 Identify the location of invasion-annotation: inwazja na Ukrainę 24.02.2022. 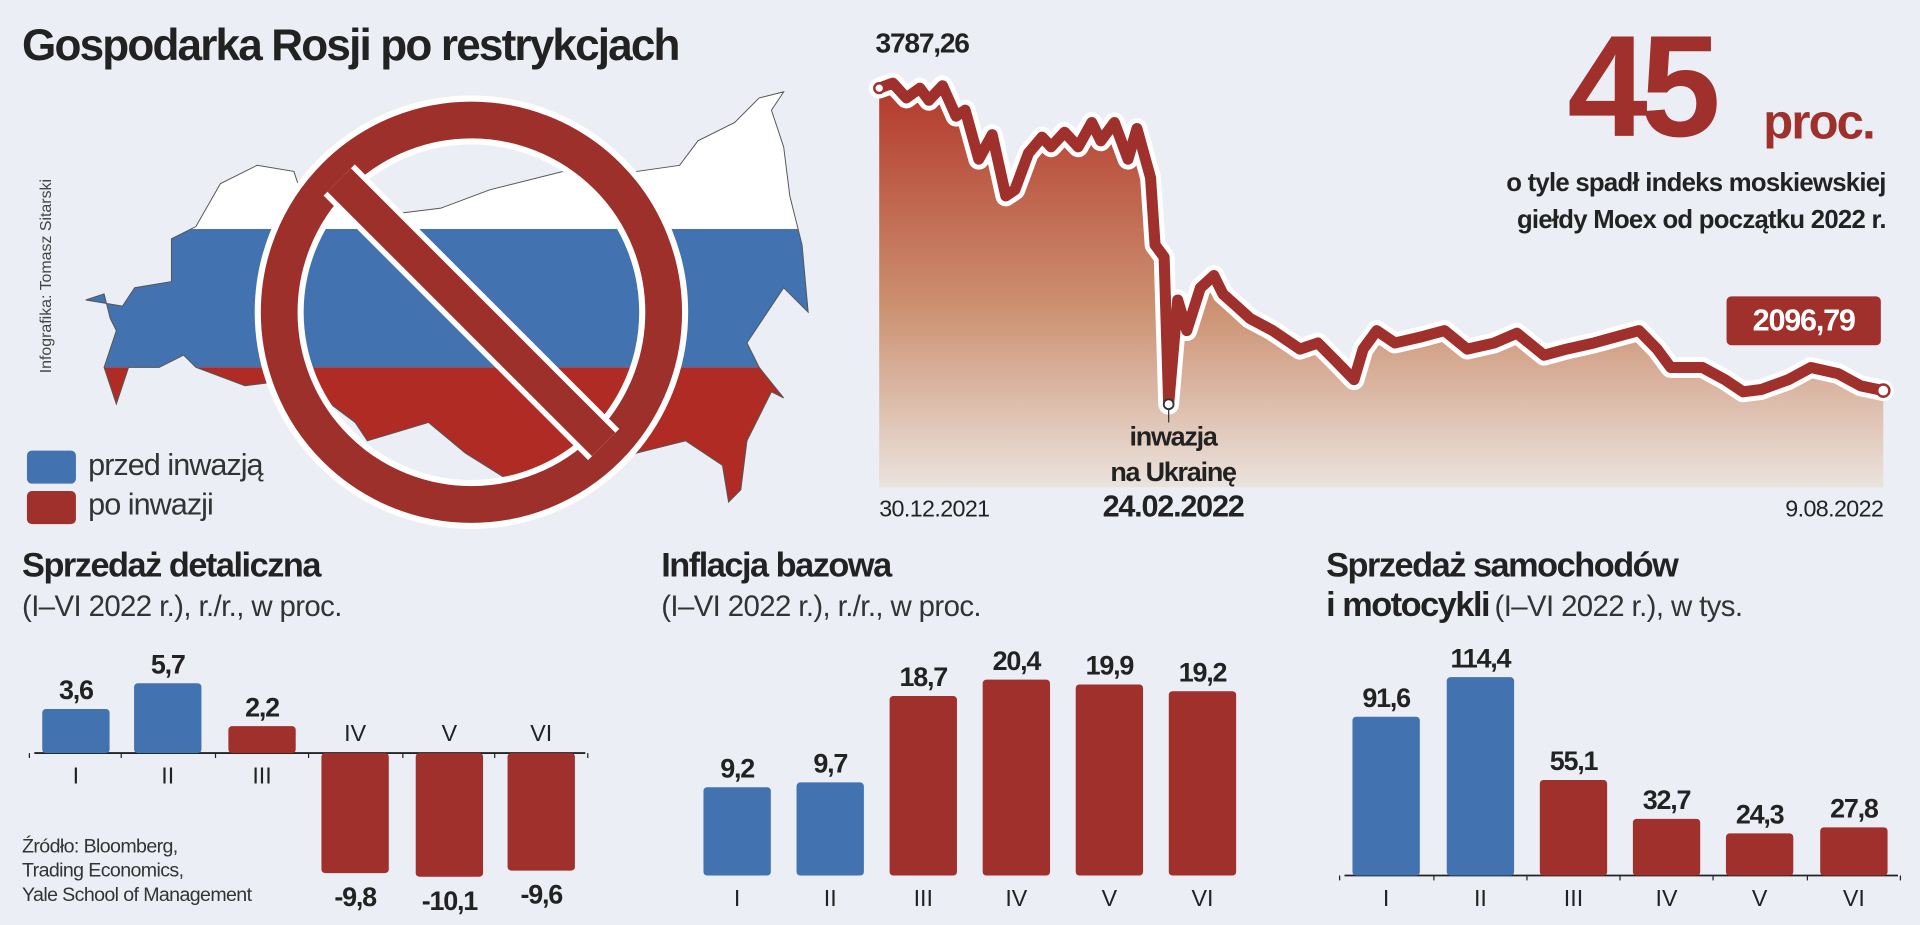
(1173, 472).